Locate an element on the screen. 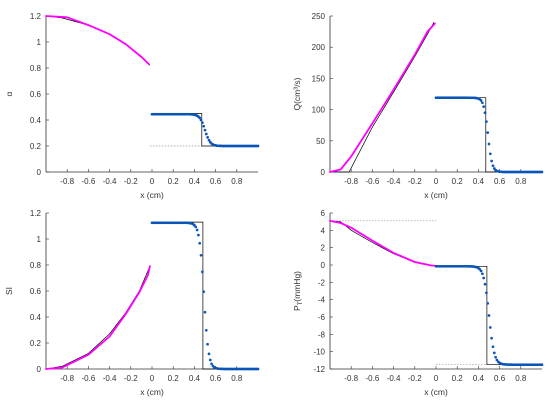 The width and height of the screenshot is (550, 400). y-tick-label: -4 is located at coordinates (322, 300).